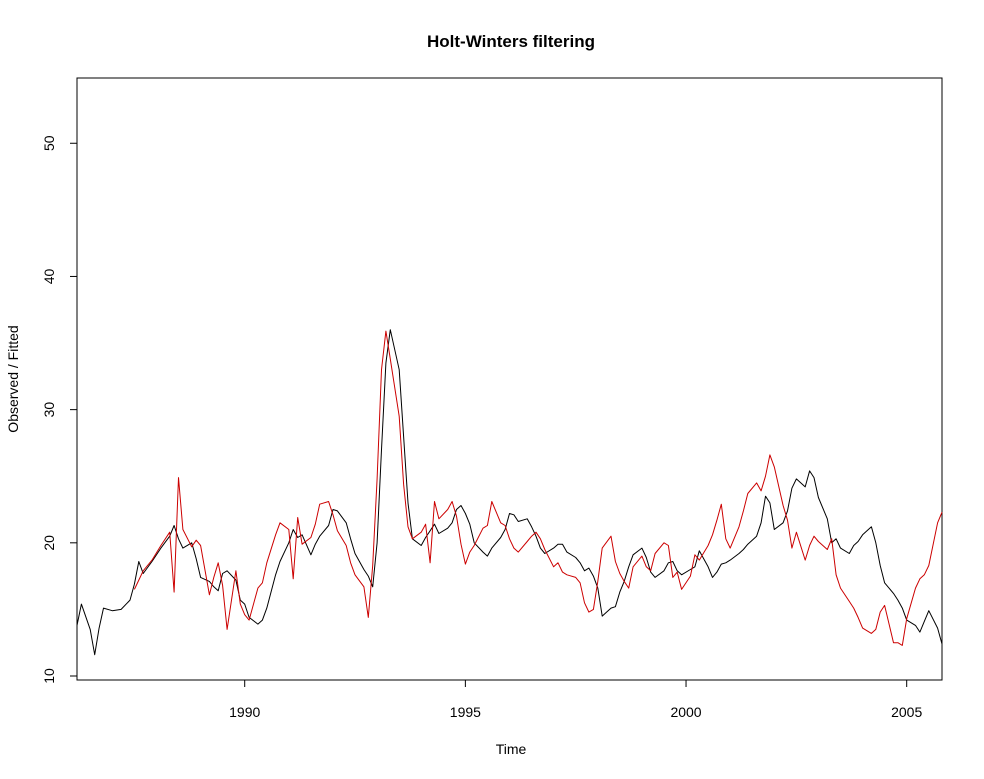  Describe the element at coordinates (13, 378) in the screenshot. I see `y-axis-label: Observed / Fitted` at that location.